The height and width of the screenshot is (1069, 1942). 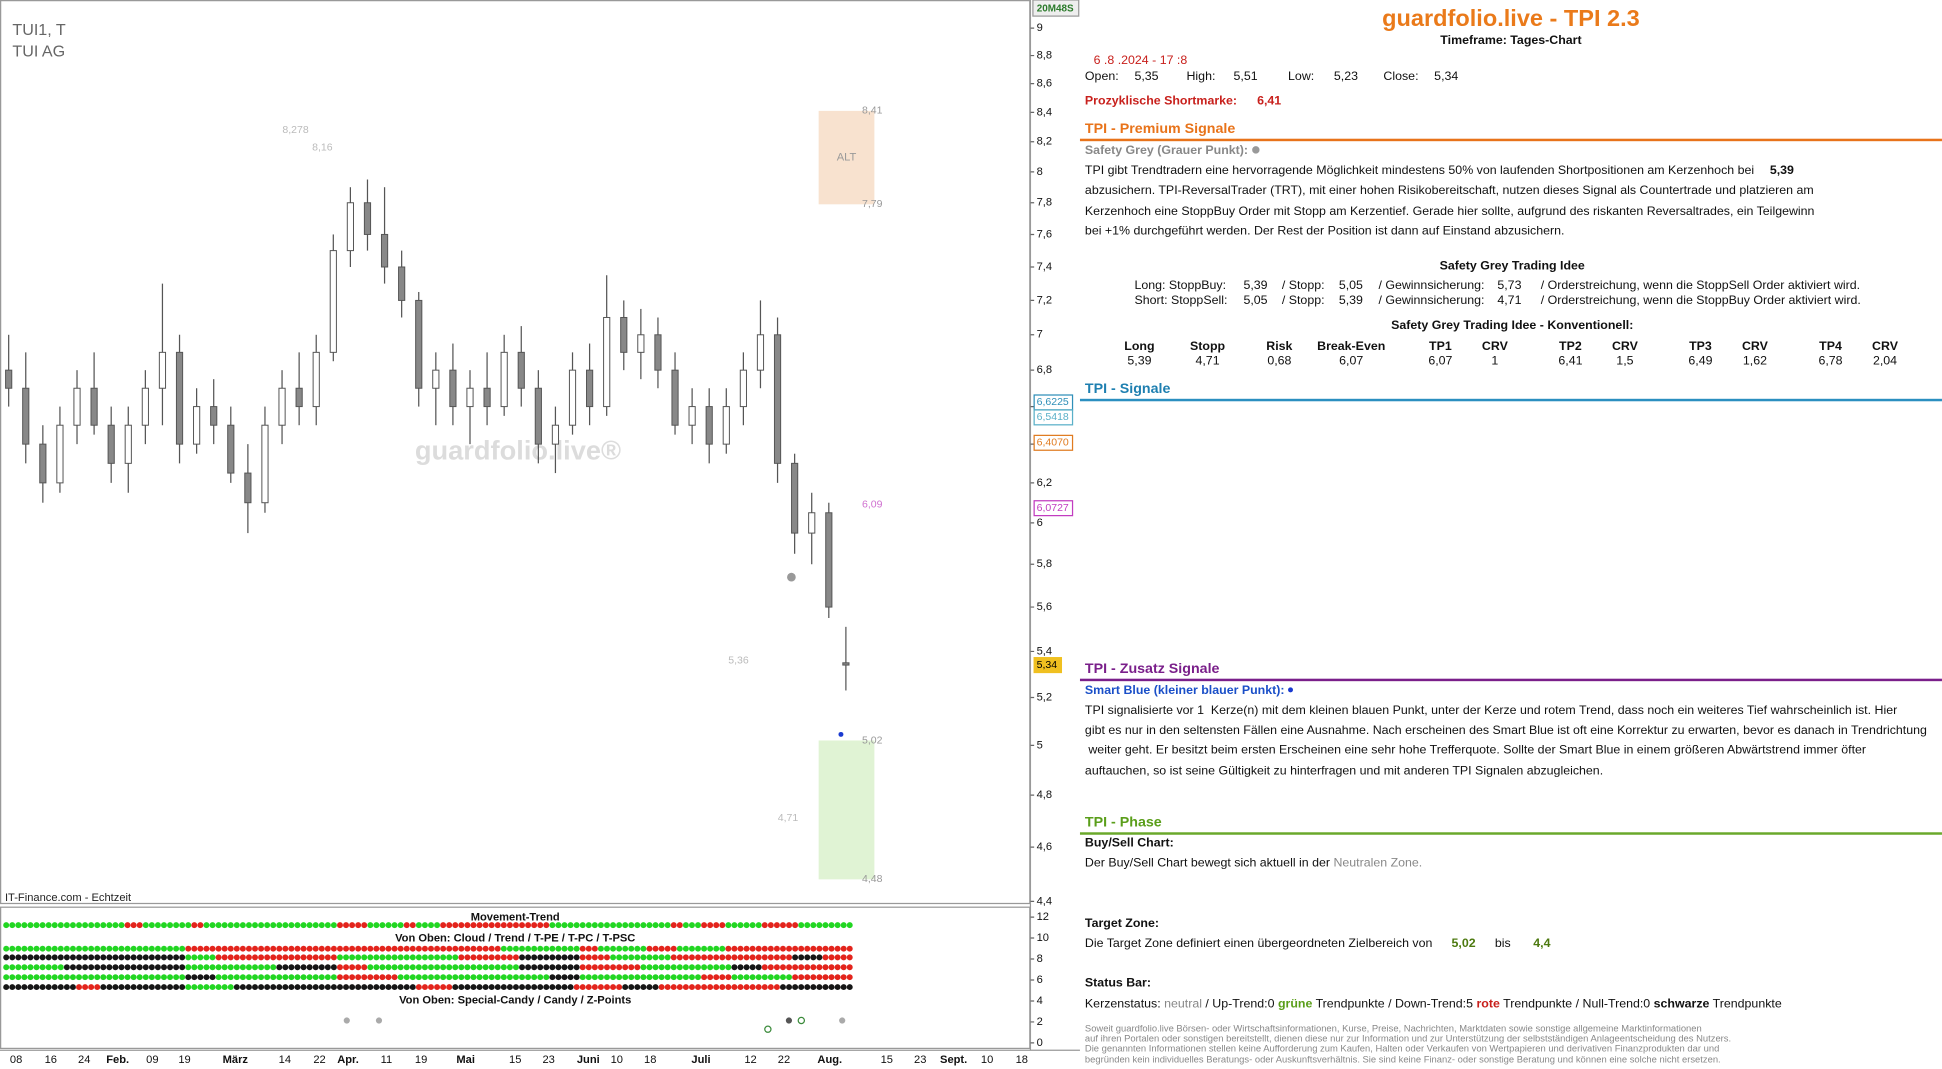 I want to click on section-heading: TPI - Phase, so click(x=1123, y=823).